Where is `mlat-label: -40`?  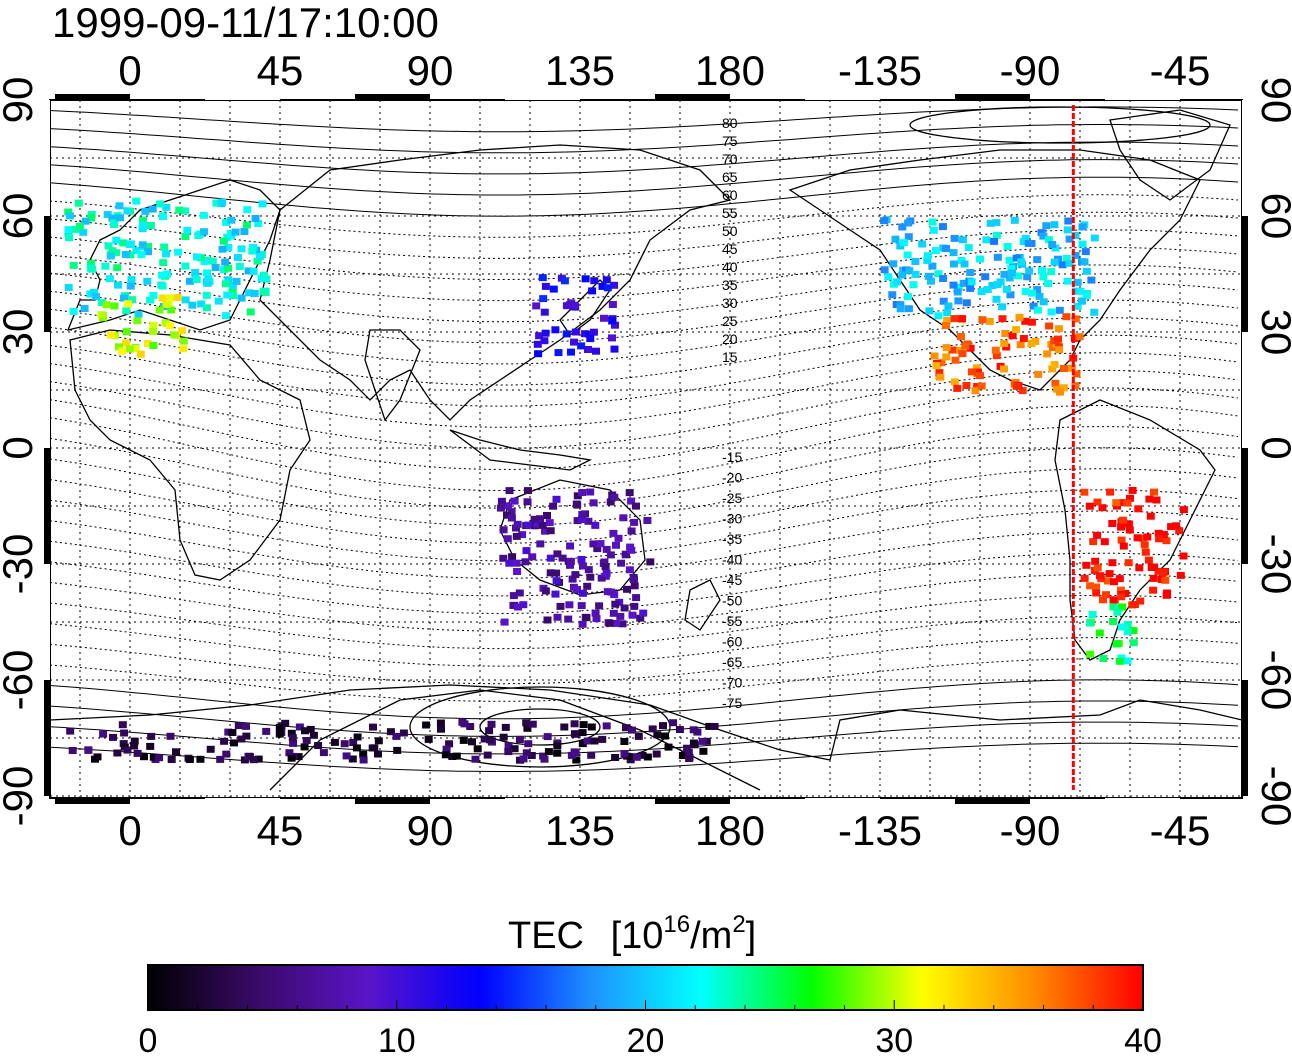 mlat-label: -40 is located at coordinates (732, 560).